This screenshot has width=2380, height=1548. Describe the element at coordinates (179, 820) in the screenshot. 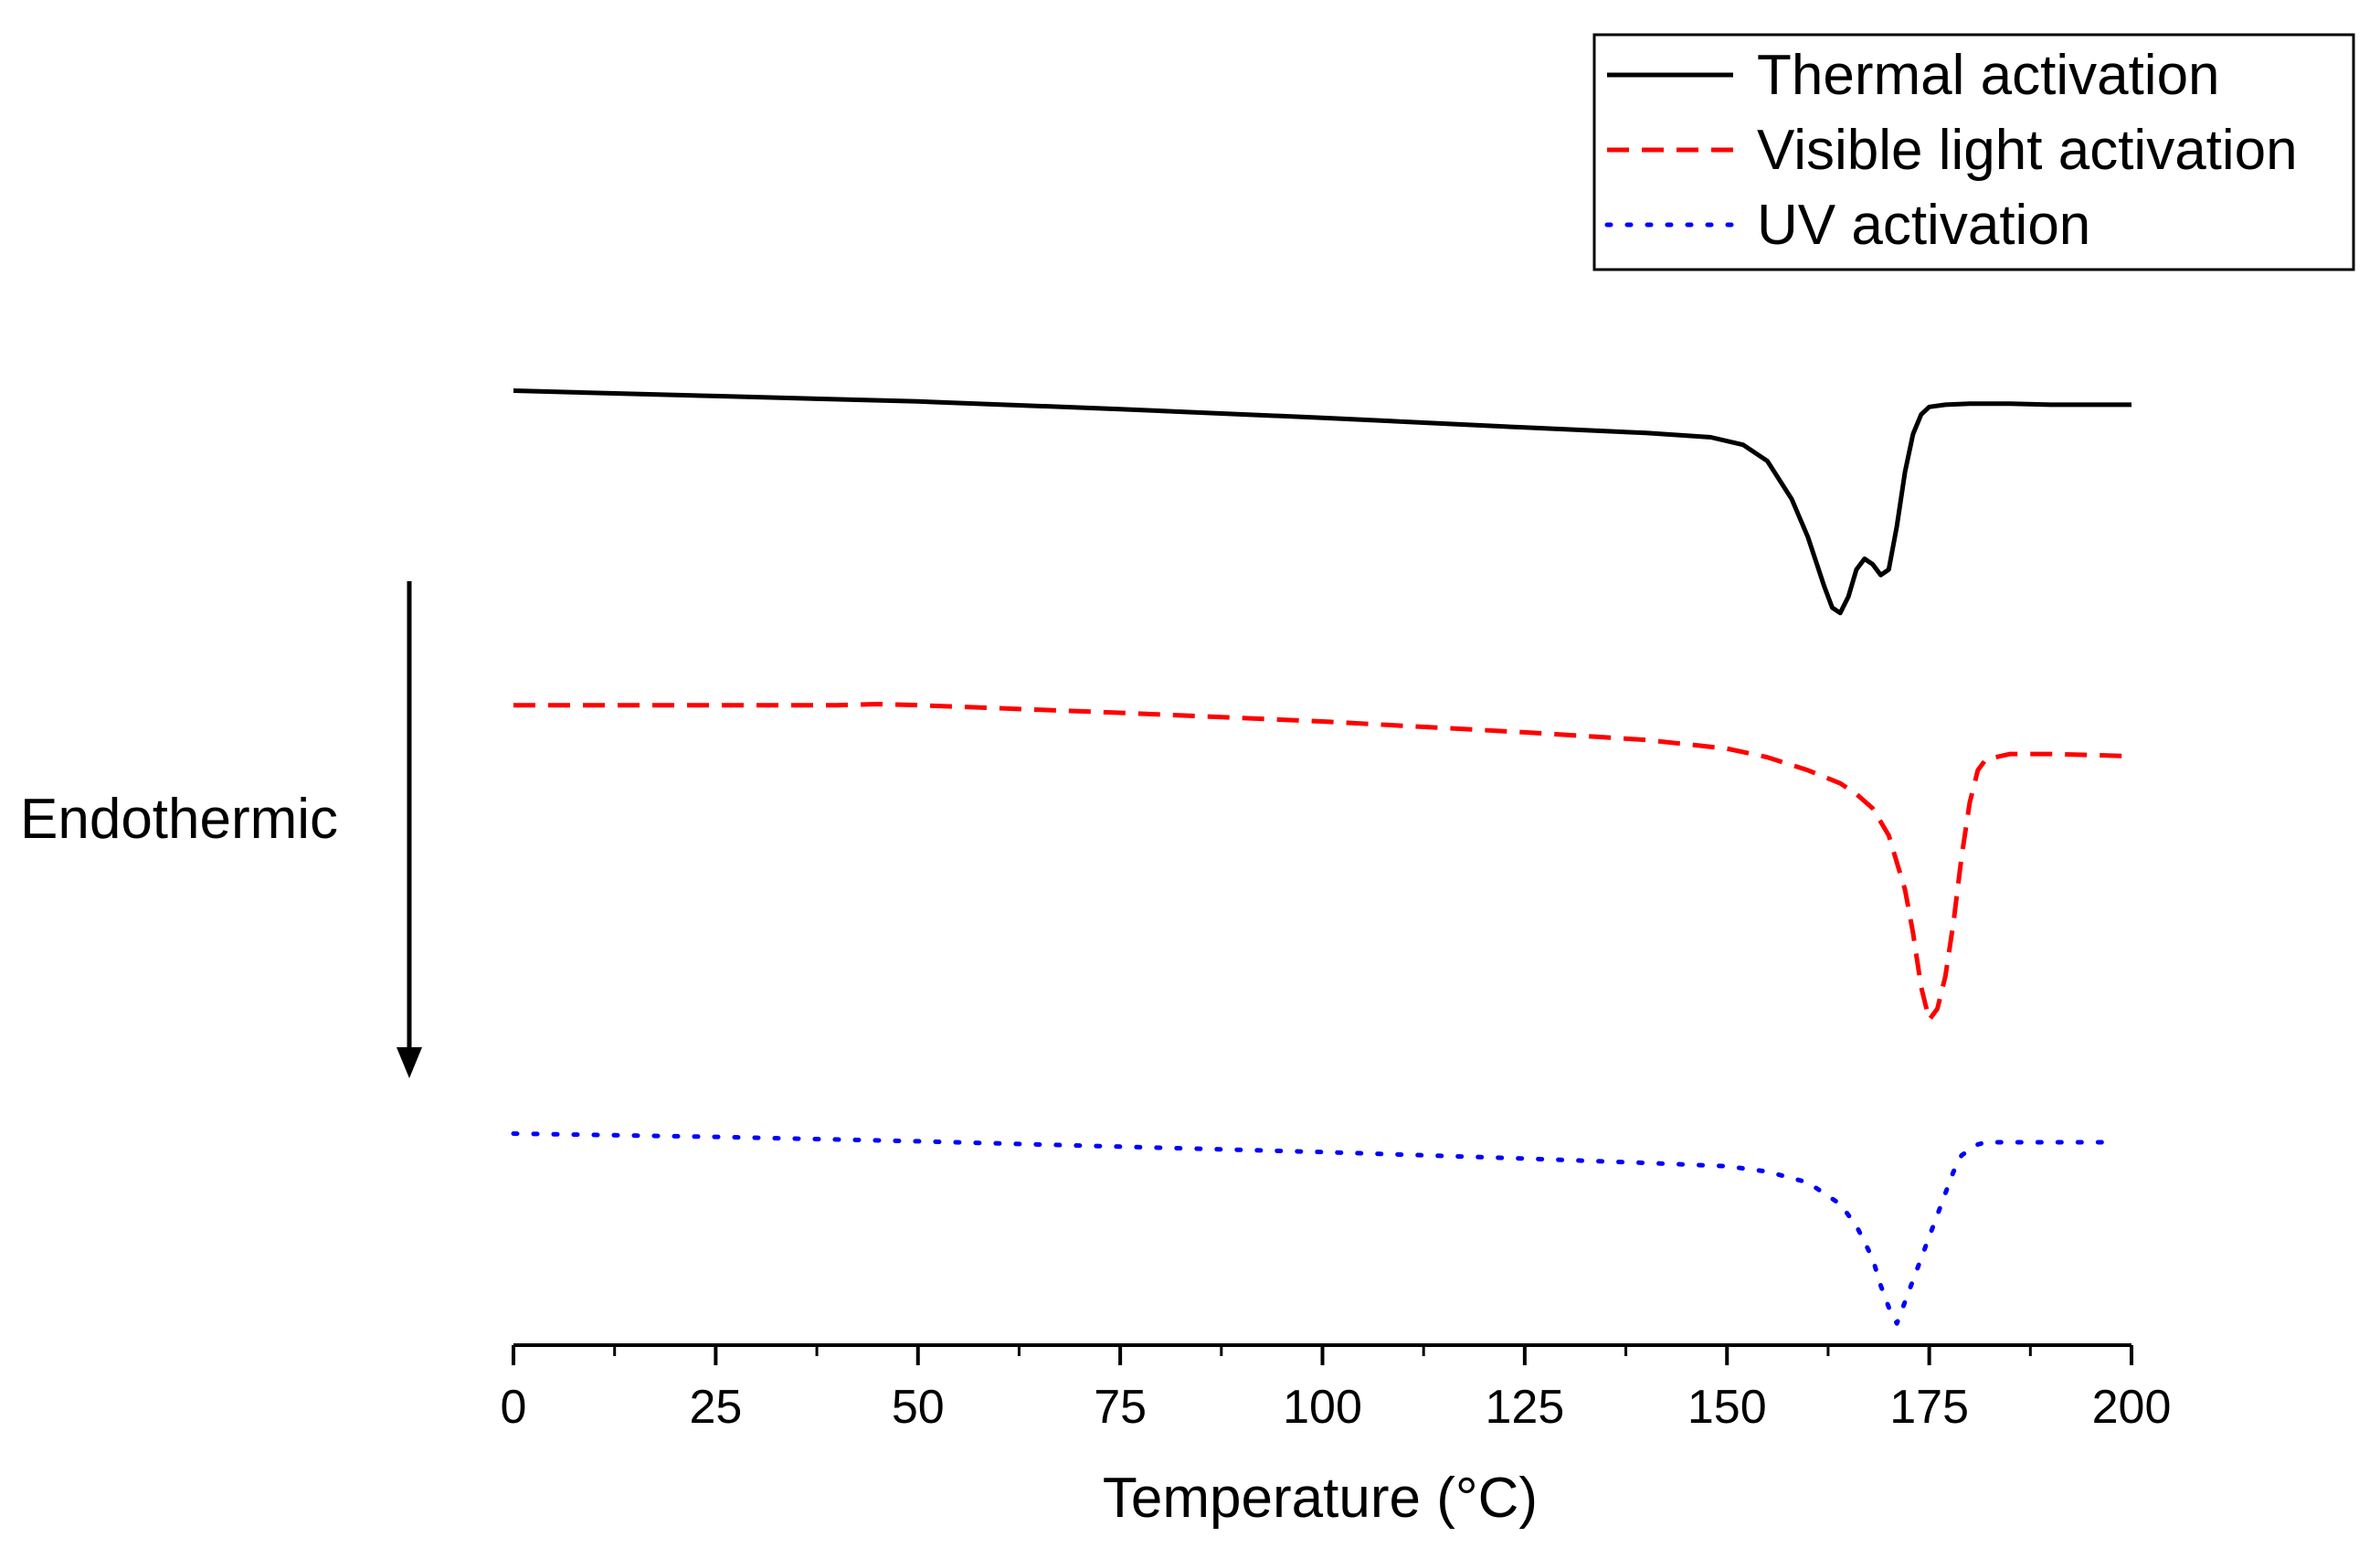

I see `endothermic-label: Endothermic` at that location.